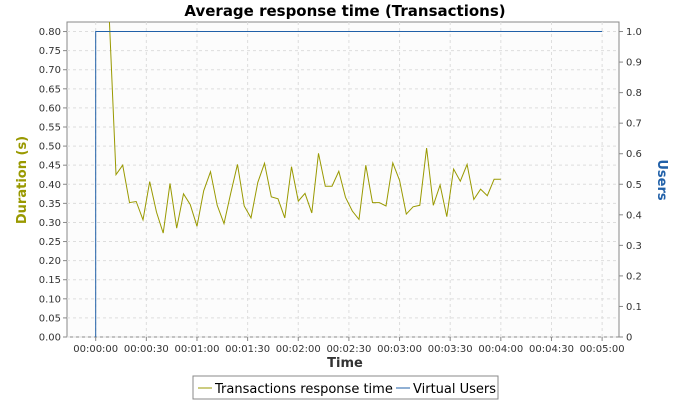  Describe the element at coordinates (50, 242) in the screenshot. I see `left-tick-label: 0.25` at that location.